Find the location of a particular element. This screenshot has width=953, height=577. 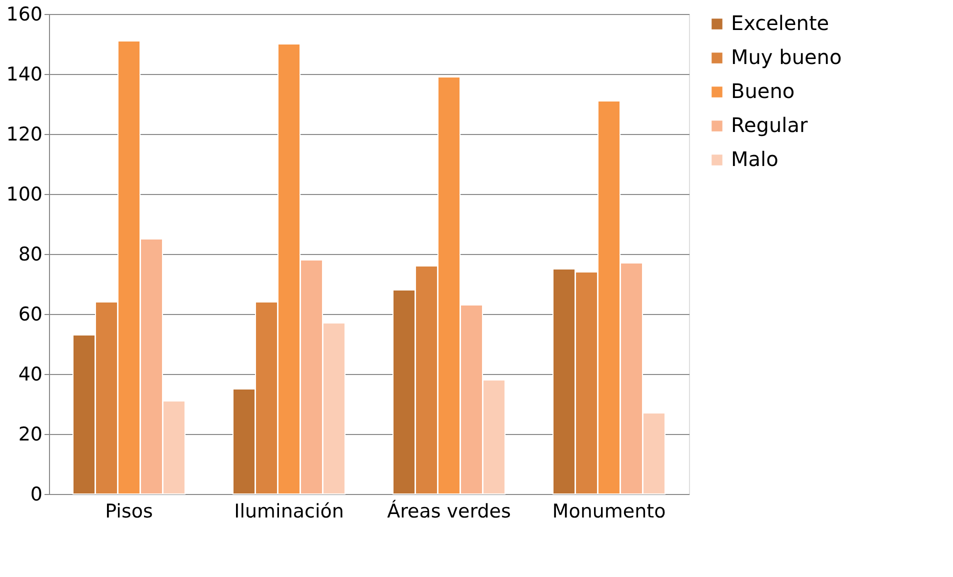

y-tick-label: 20 is located at coordinates (30, 435).